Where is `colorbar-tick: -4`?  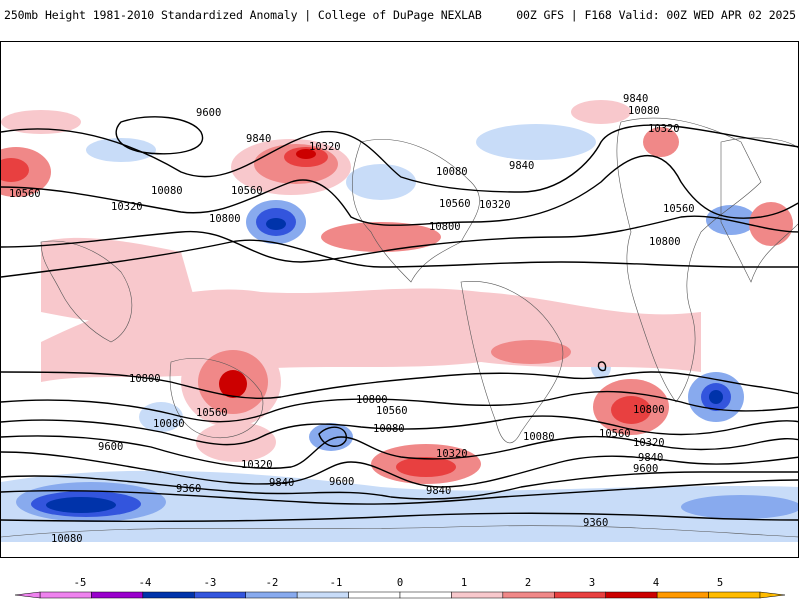
colorbar-tick: -4 is located at coordinates (145, 583).